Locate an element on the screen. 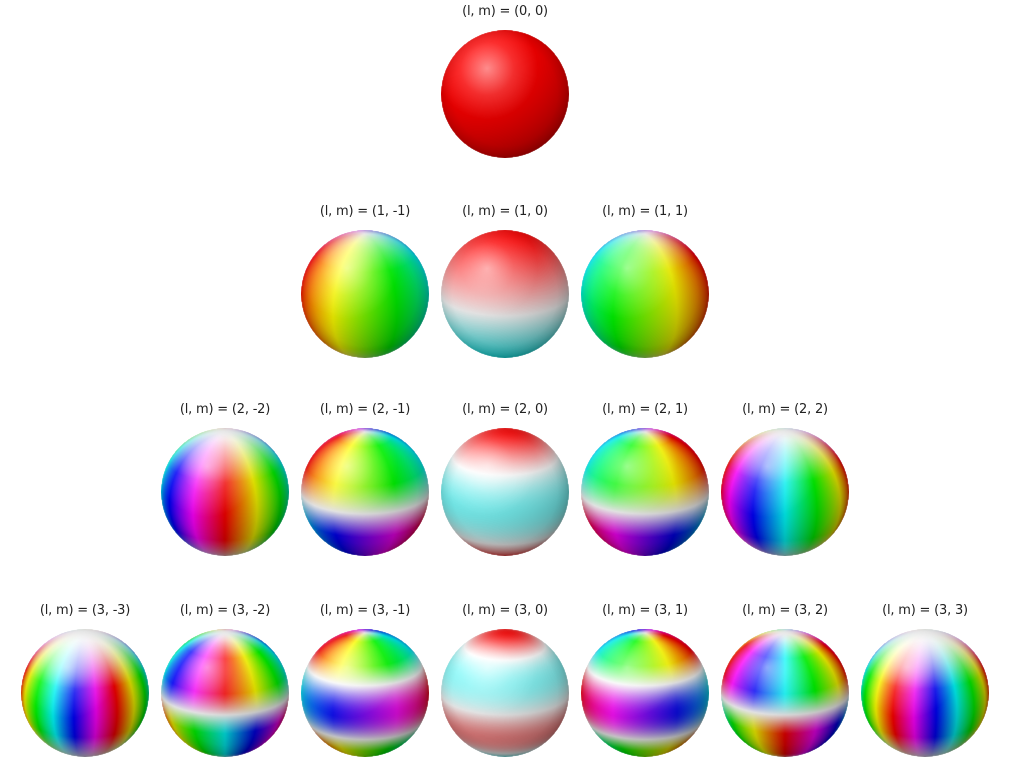 The height and width of the screenshot is (774, 1014). harmonic-cell-l2-m-2: (l, m) = (2, -2) is located at coordinates (225, 482).